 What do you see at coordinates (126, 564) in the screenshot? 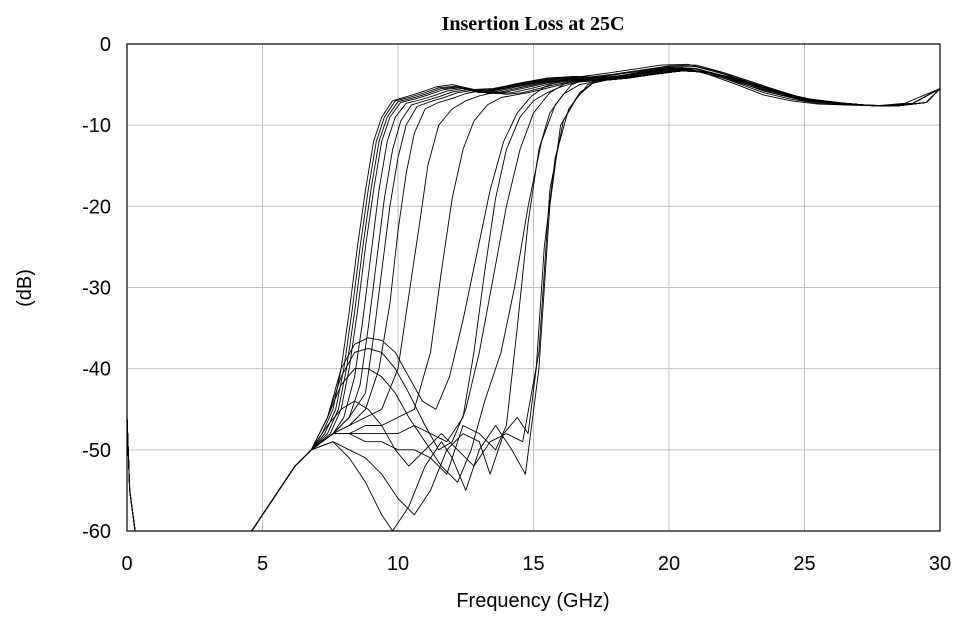
I see `x-tick-label: 0` at bounding box center [126, 564].